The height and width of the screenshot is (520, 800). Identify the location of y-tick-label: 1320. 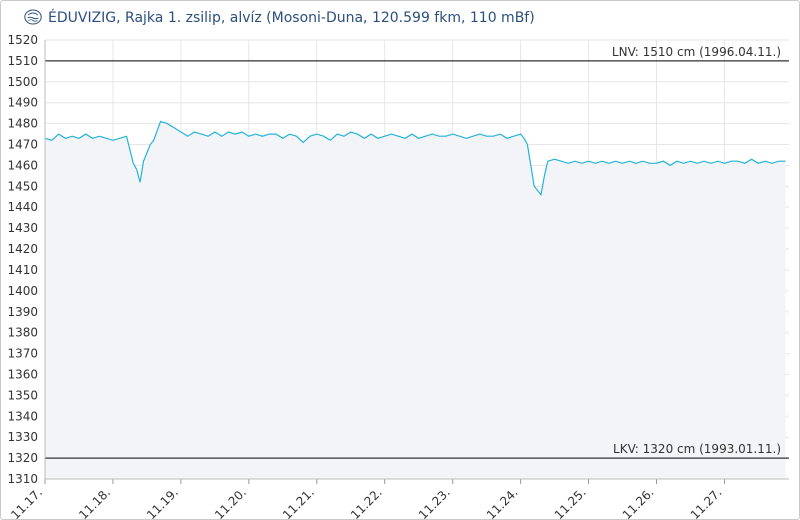
(22, 458).